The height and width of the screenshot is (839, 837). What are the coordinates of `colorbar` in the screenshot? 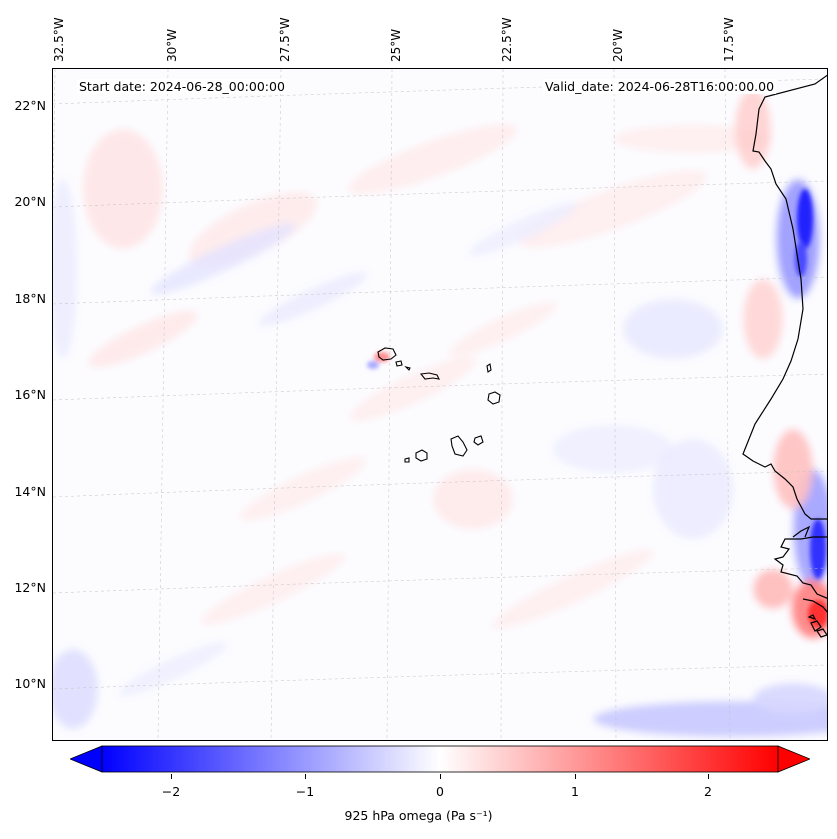 It's located at (440, 759).